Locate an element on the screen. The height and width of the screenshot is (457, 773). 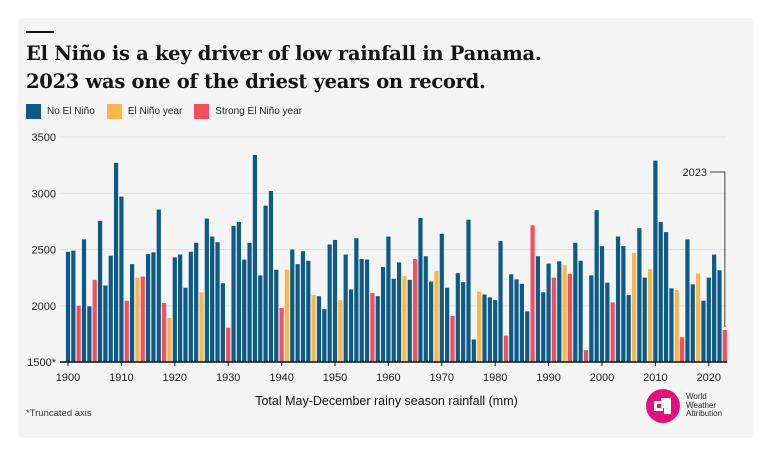
bar-2014 is located at coordinates (676, 326).